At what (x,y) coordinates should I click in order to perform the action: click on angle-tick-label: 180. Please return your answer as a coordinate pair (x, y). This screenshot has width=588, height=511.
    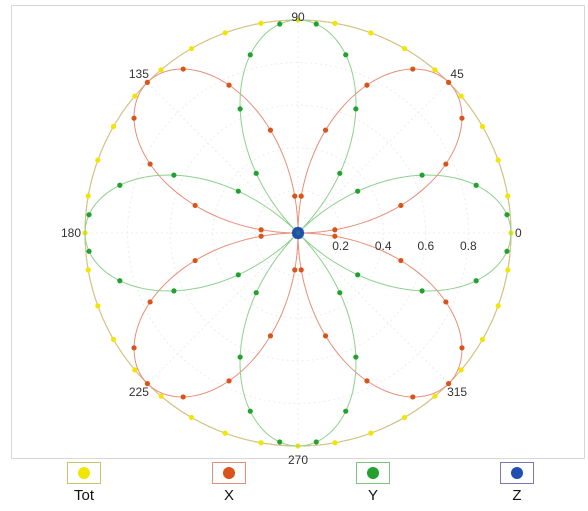
    Looking at the image, I should click on (71, 233).